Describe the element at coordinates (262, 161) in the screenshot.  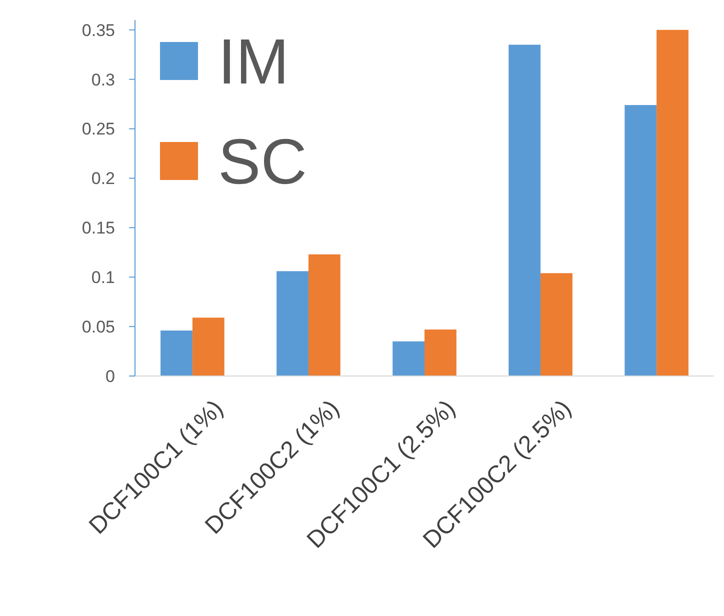
I see `legend-label: SC` at that location.